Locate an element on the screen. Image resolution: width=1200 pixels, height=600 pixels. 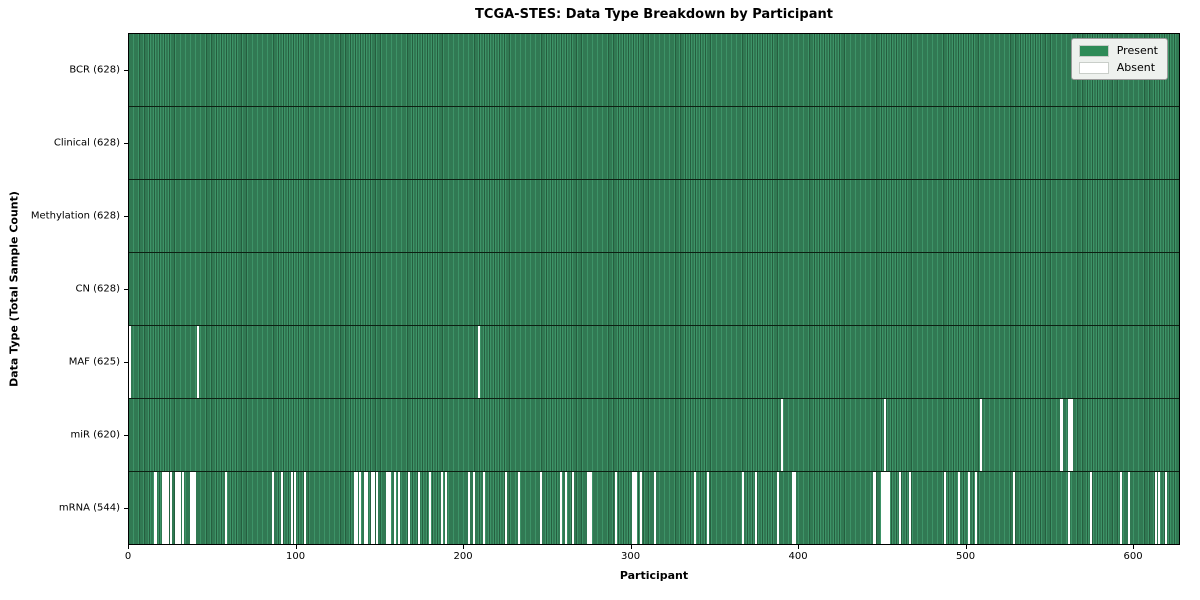
x-tick-label: 100 is located at coordinates (295, 556).